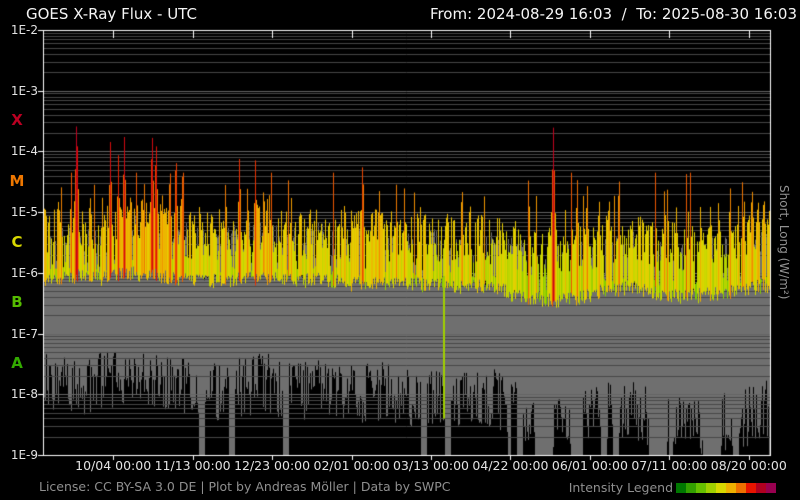 The width and height of the screenshot is (800, 500). What do you see at coordinates (24, 90) in the screenshot?
I see `y-axis-tick-label: 1E-3` at bounding box center [24, 90].